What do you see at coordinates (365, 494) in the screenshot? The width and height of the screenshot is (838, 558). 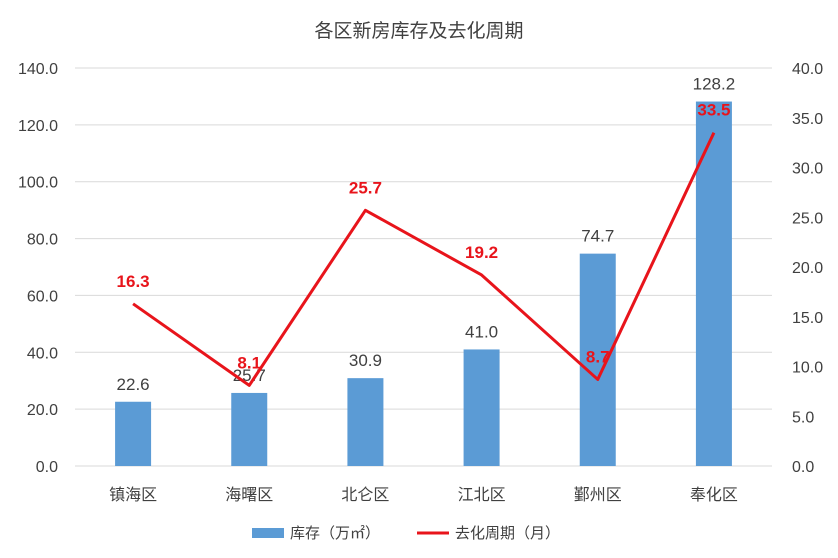 I see `category-label: 北仑区` at bounding box center [365, 494].